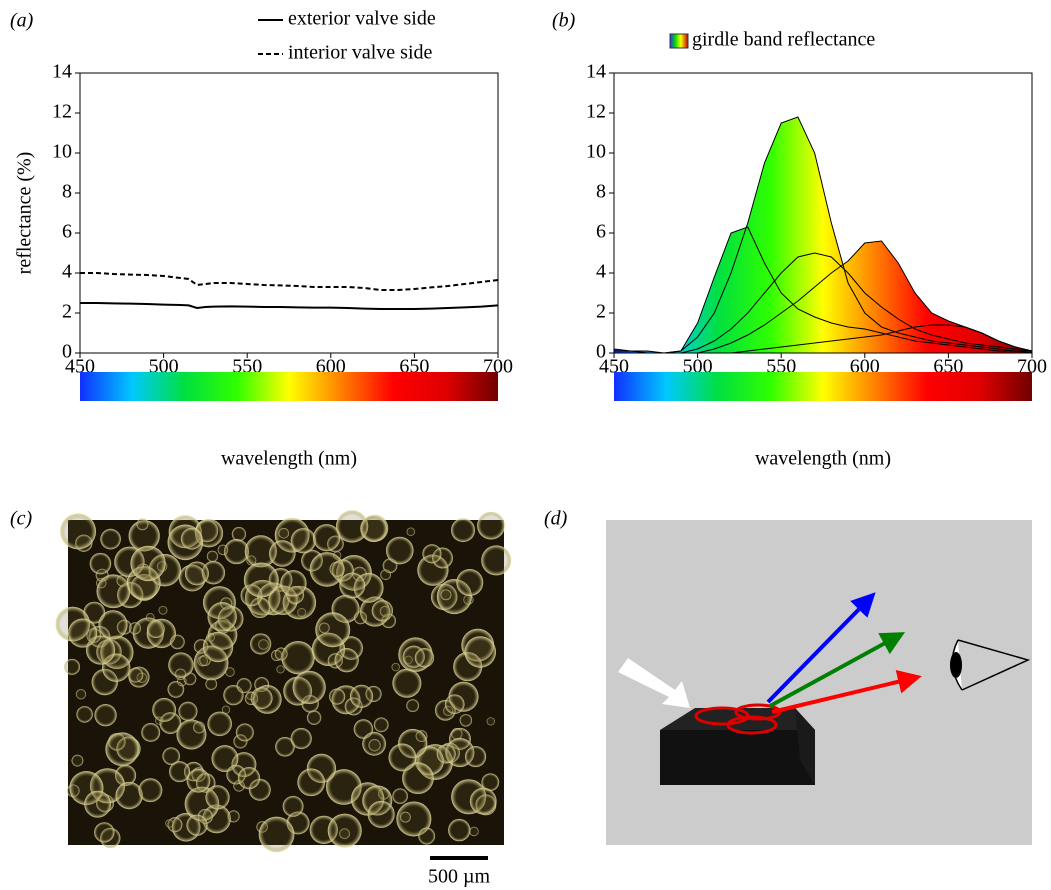  I want to click on y-axis-label: reflectance (%), so click(25, 213).